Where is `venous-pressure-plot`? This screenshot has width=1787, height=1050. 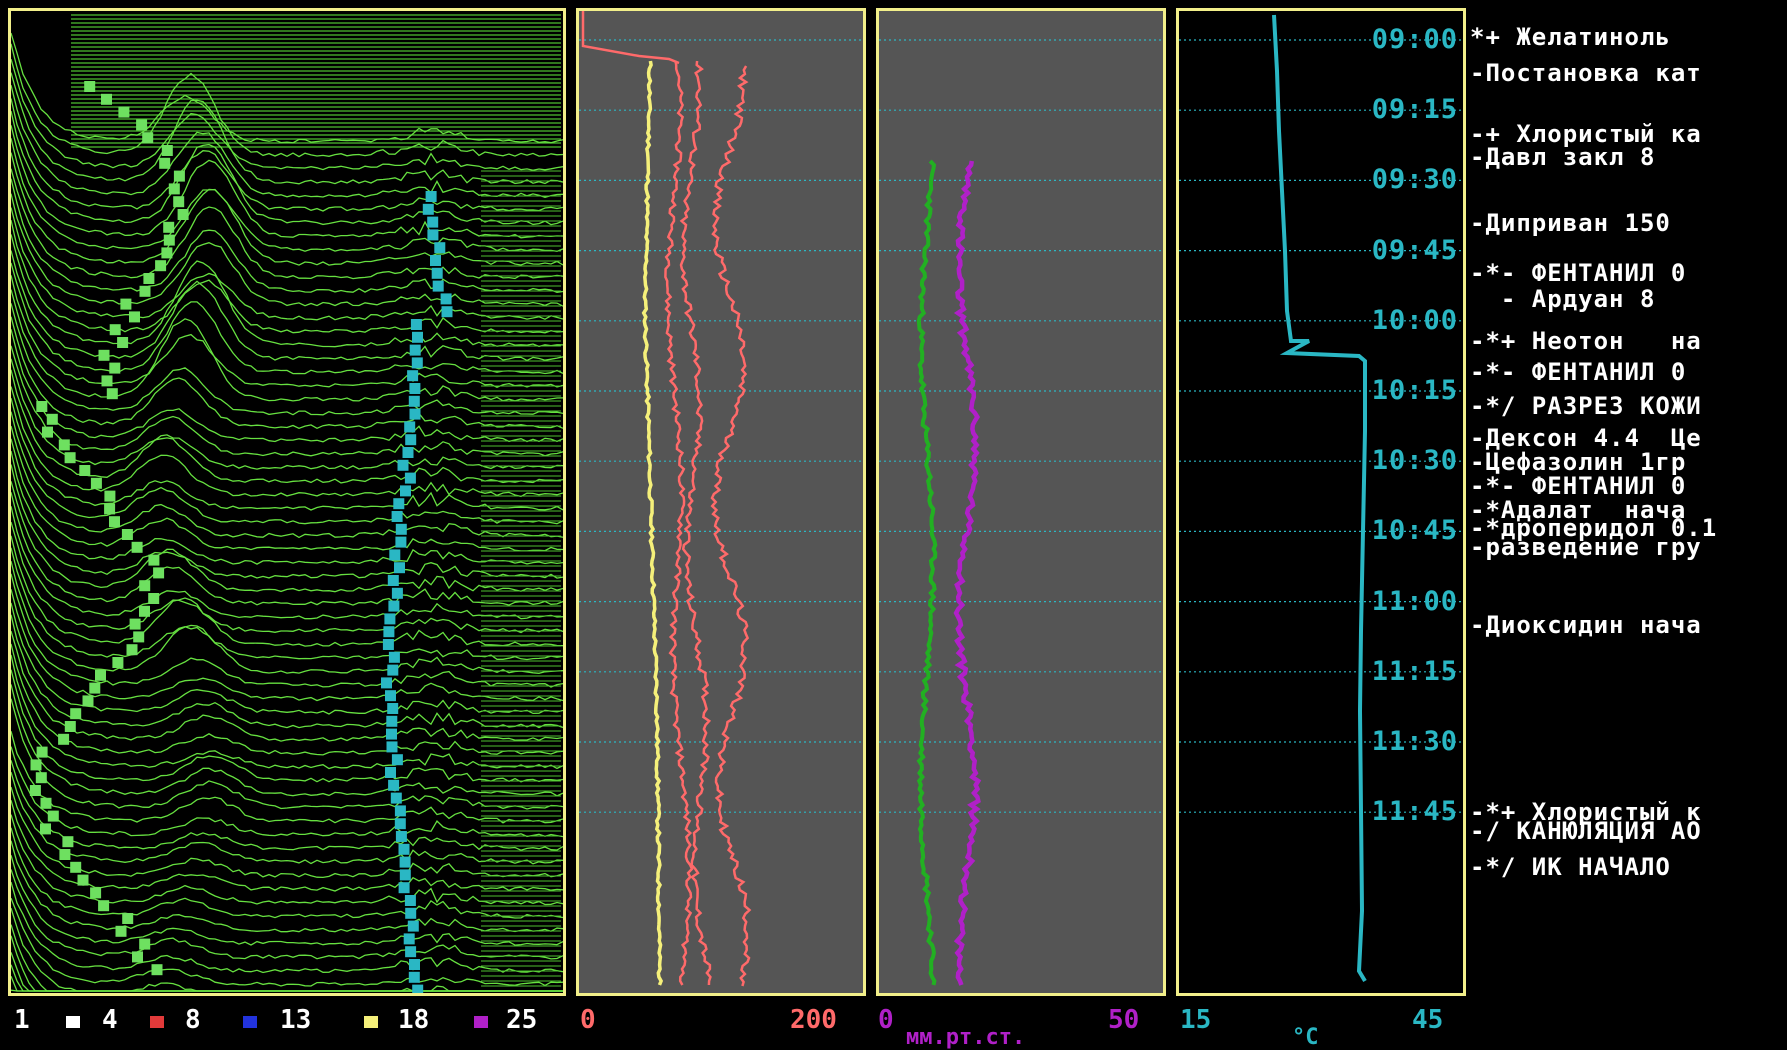
venous-pressure-plot is located at coordinates (1021, 502).